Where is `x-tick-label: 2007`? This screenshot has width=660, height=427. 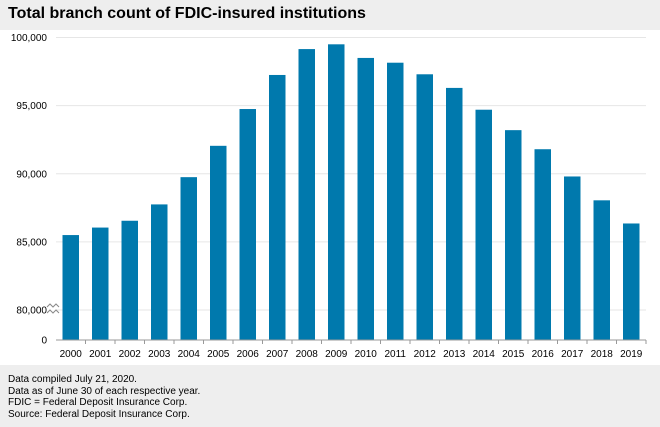
x-tick-label: 2007 is located at coordinates (277, 354).